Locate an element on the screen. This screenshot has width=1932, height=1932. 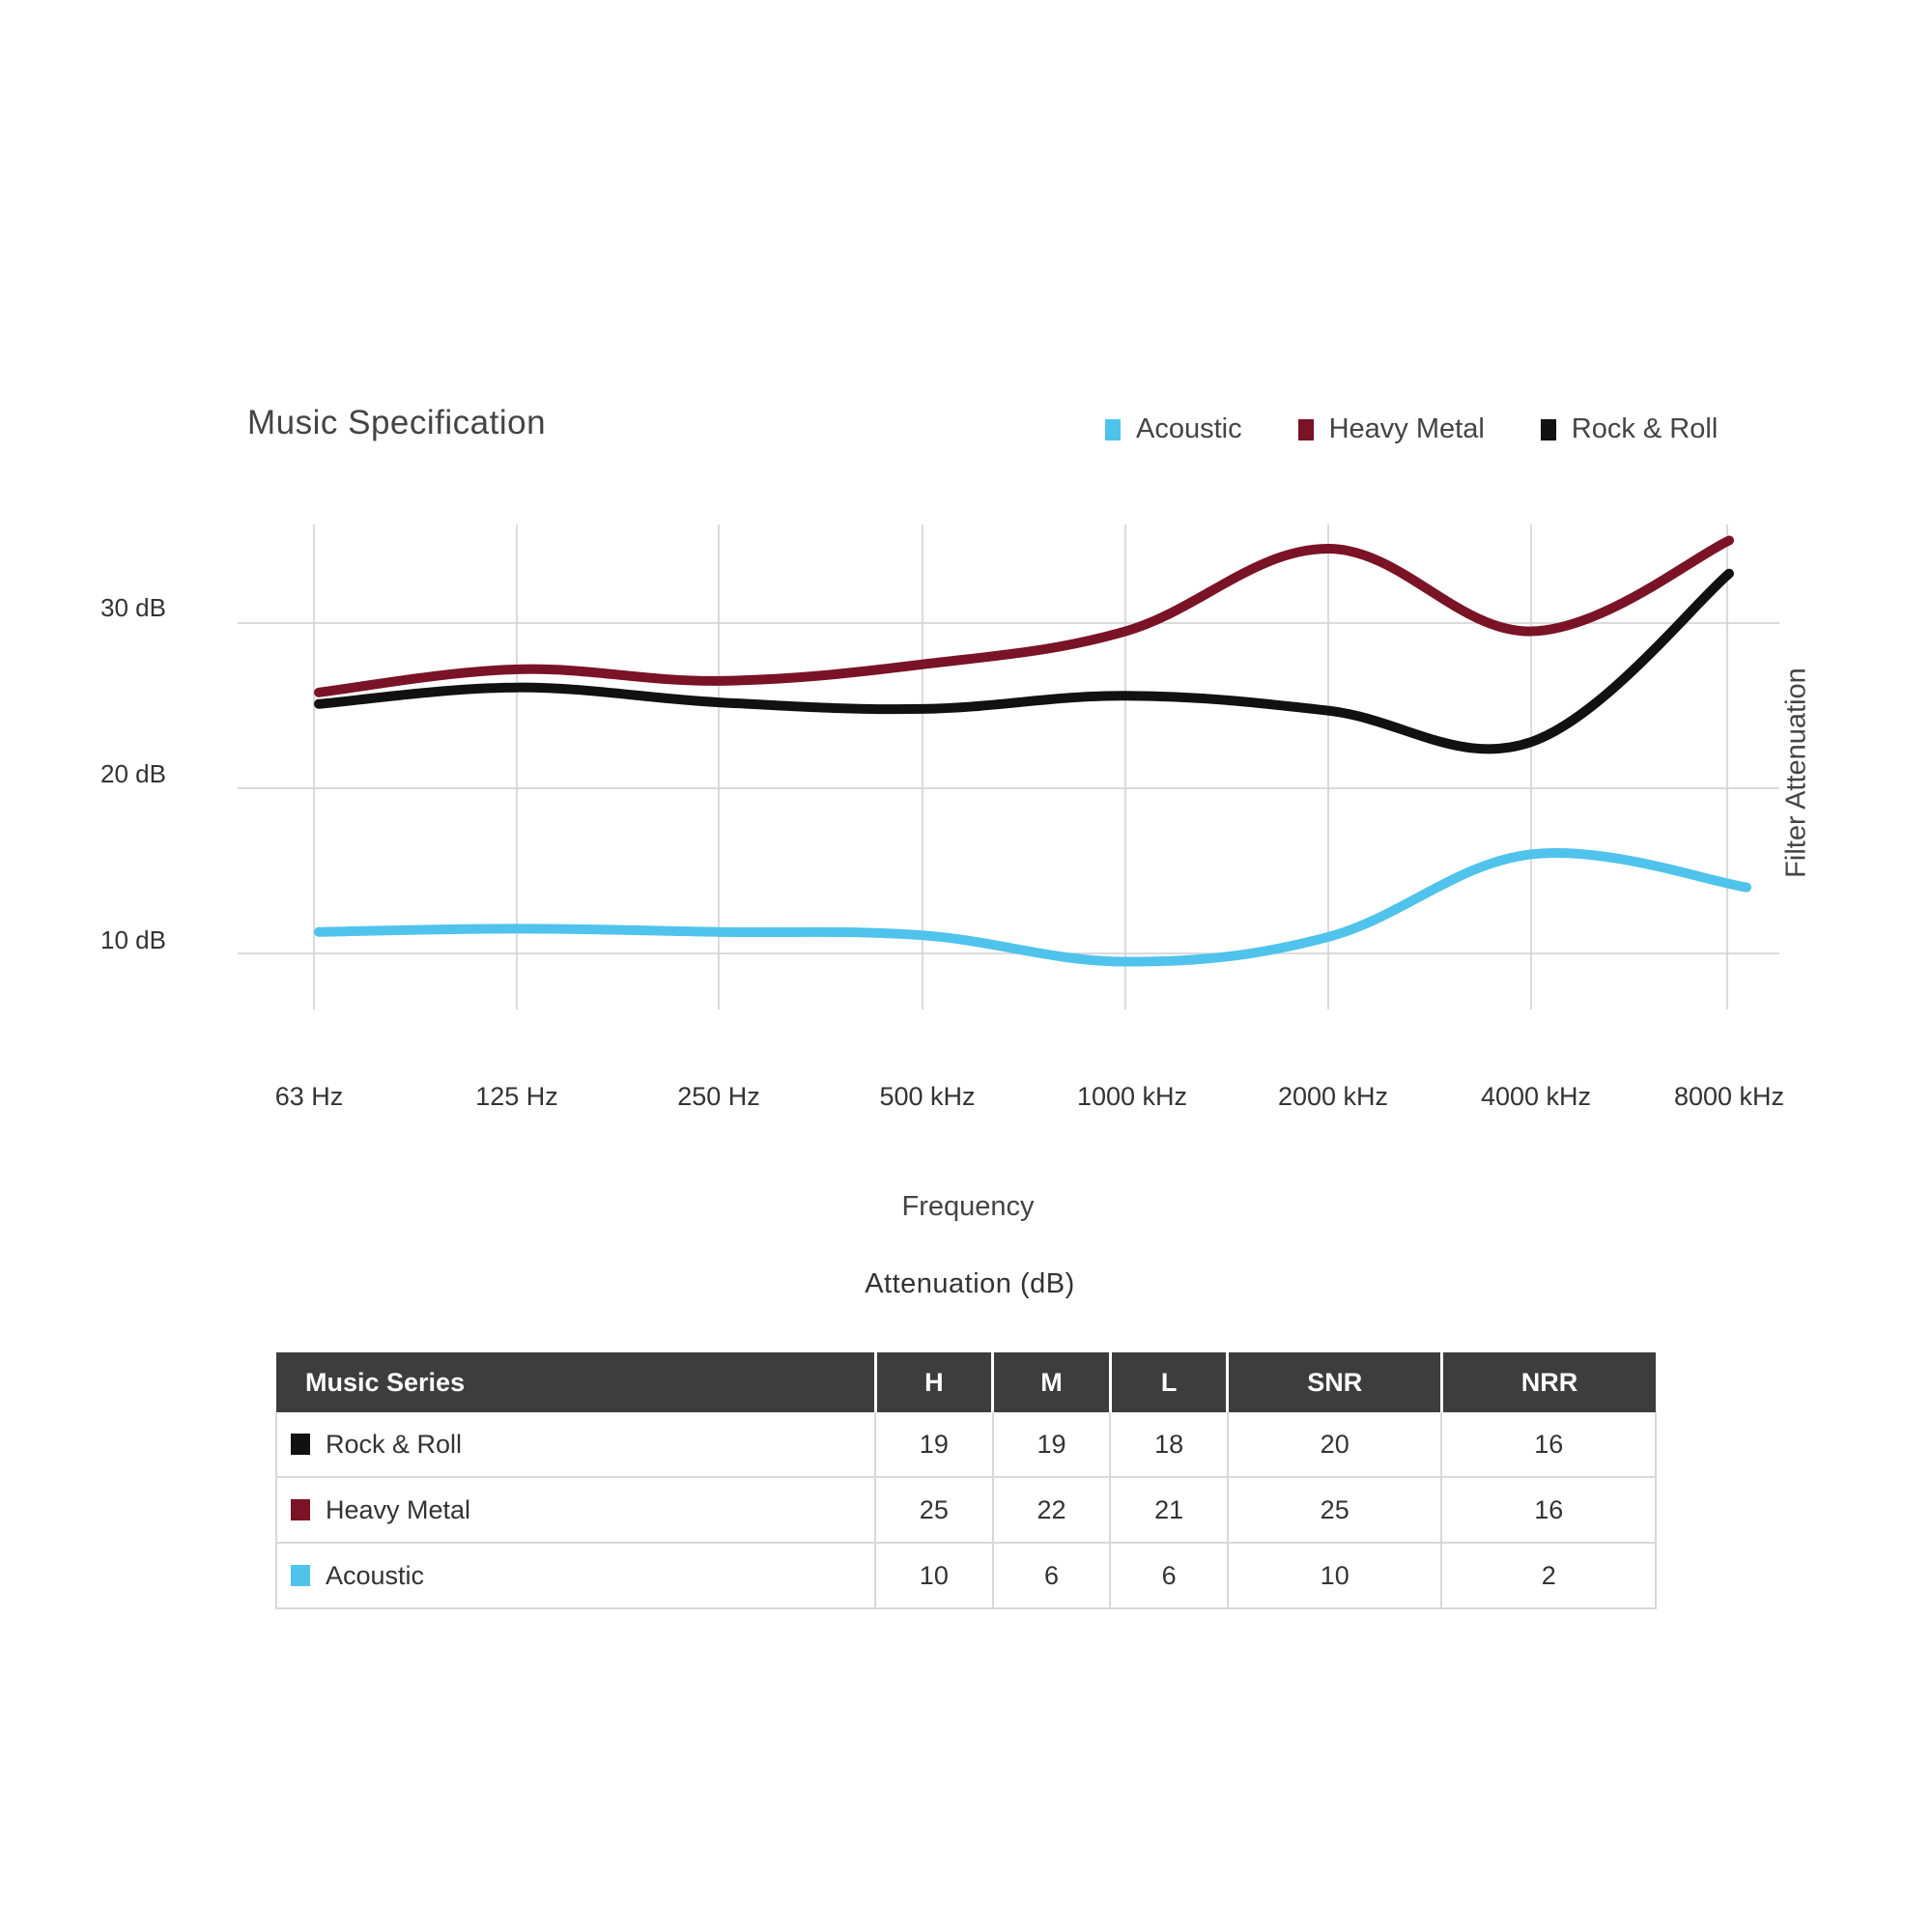
cell-l: 21 is located at coordinates (1169, 1510).